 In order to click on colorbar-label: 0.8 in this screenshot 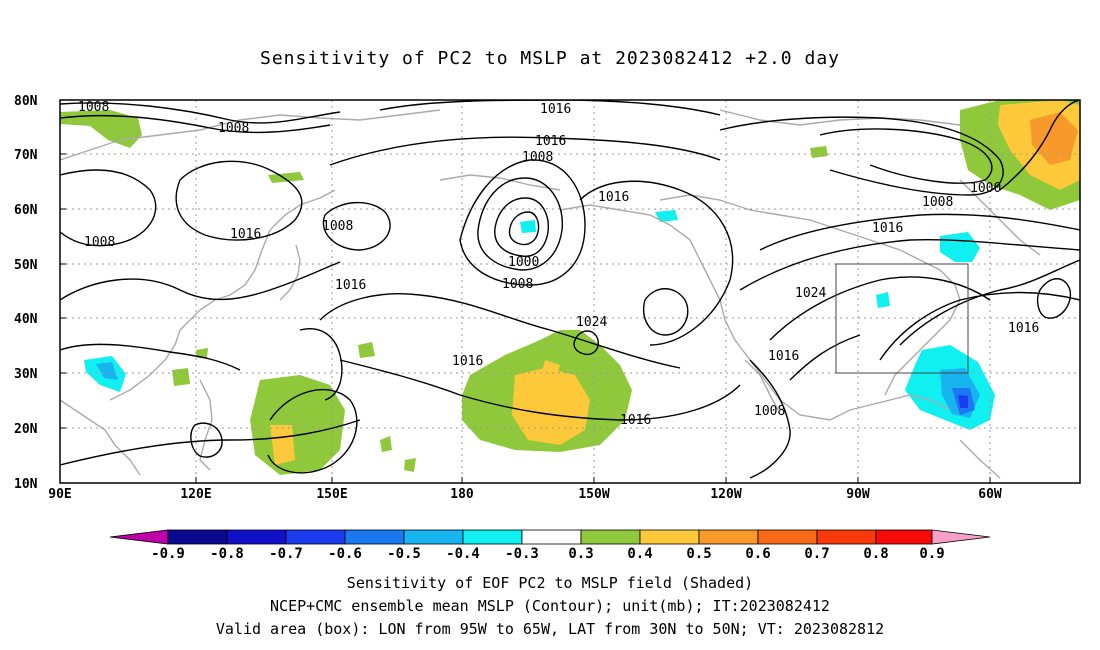, I will do `click(875, 554)`.